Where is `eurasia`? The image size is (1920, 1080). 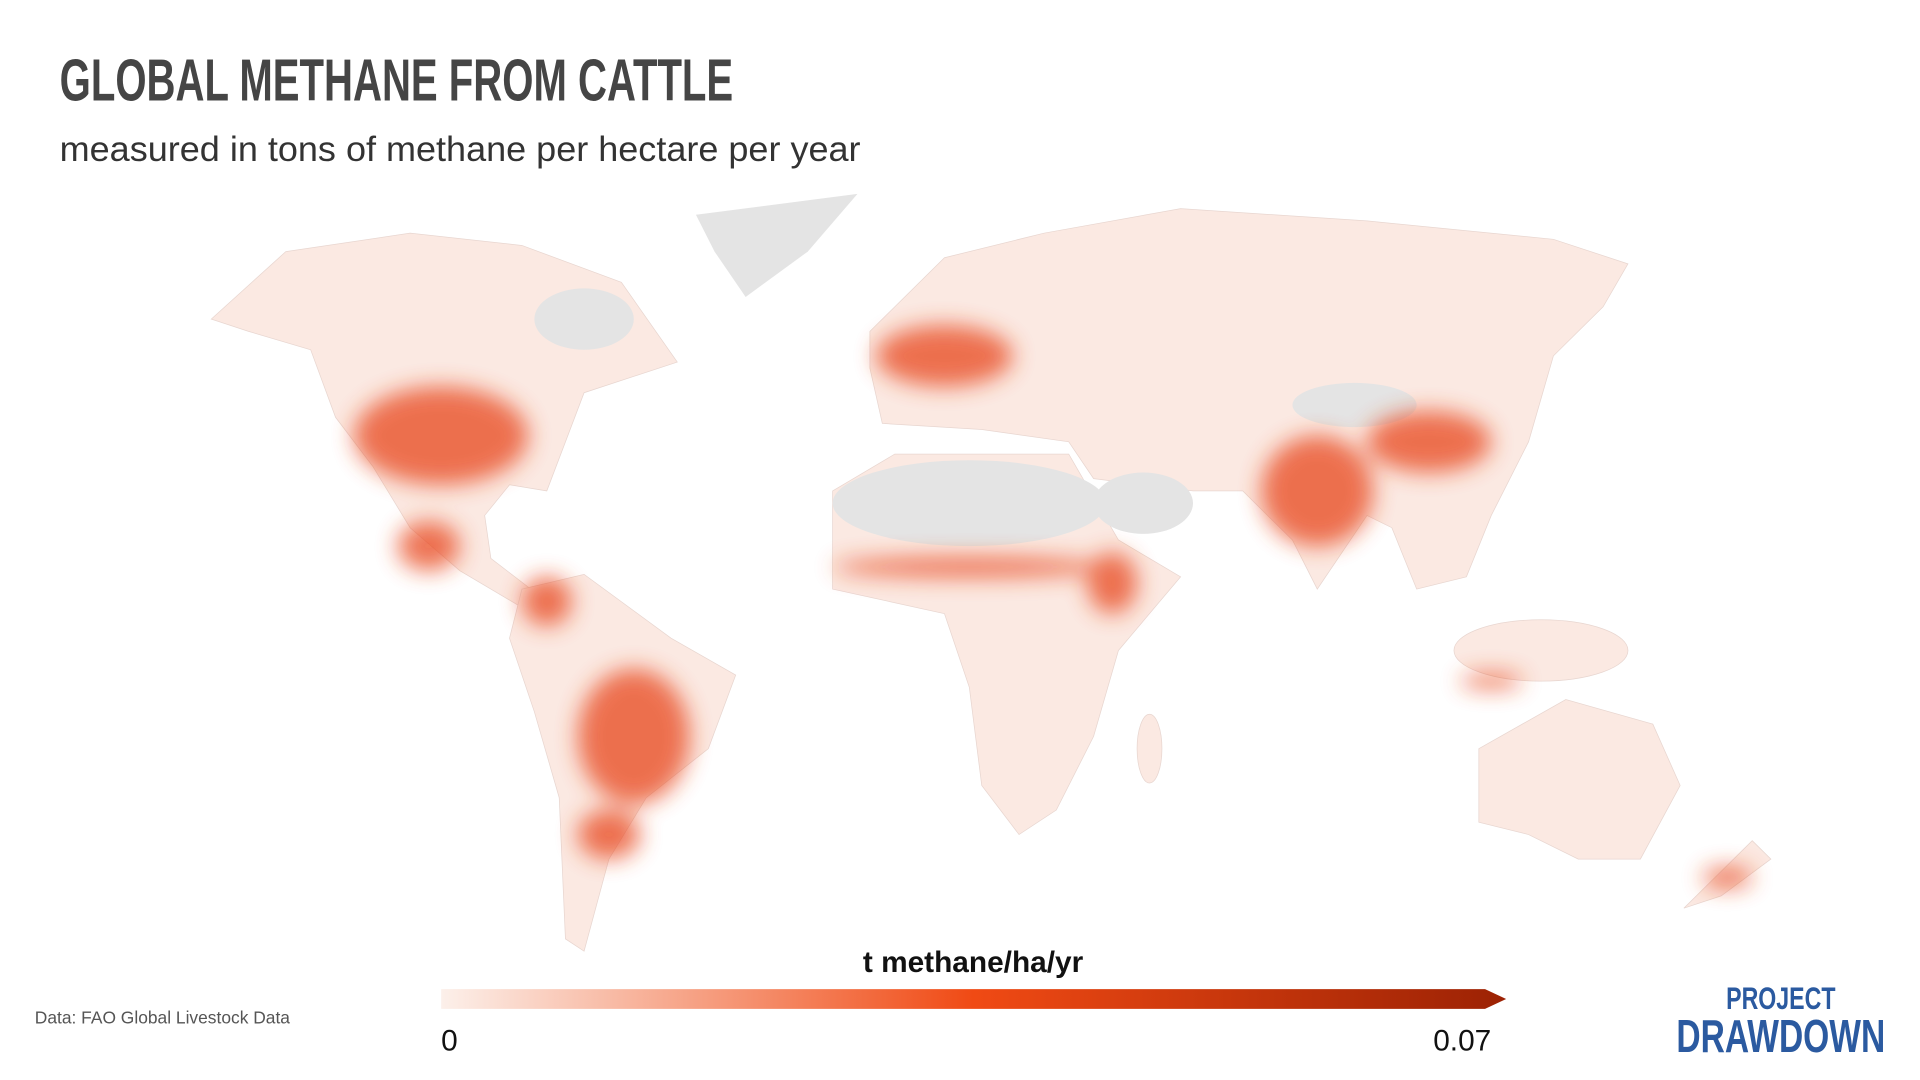 eurasia is located at coordinates (1249, 399).